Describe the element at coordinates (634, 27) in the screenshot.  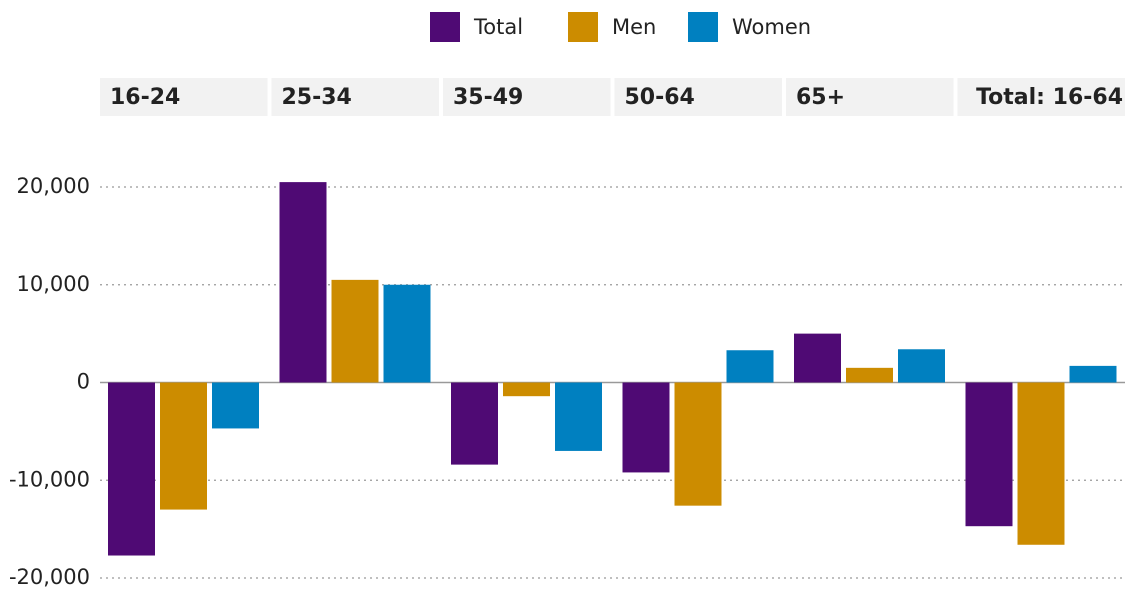
I see `legend-label: Men` at that location.